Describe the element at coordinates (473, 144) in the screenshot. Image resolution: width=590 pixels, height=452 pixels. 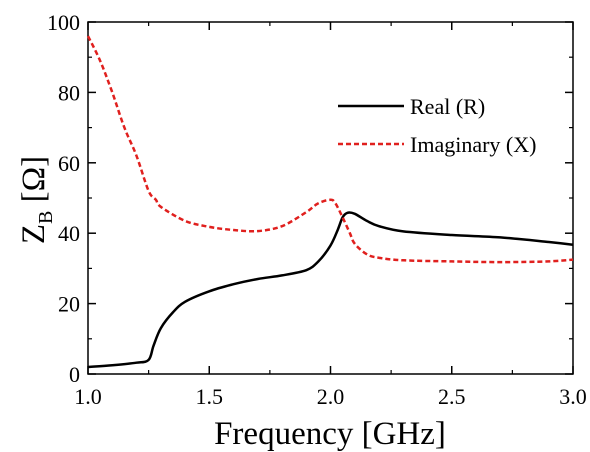
I see `legend-label-imaginary: Imaginary (X)` at that location.